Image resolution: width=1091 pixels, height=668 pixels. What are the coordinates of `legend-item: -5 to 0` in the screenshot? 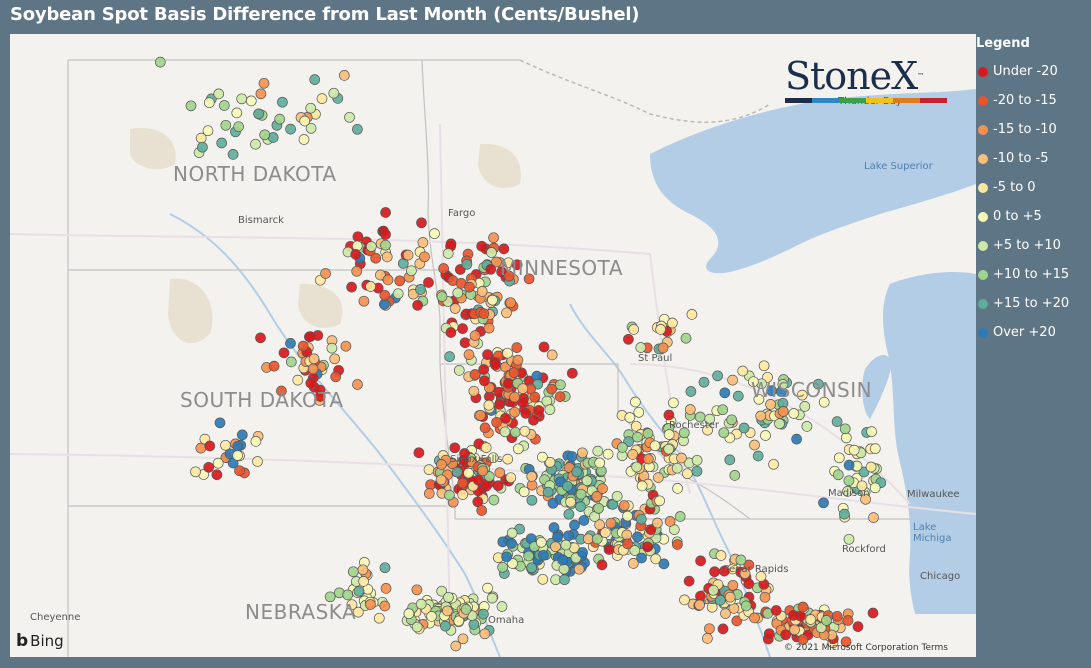 It's located at (1033, 187).